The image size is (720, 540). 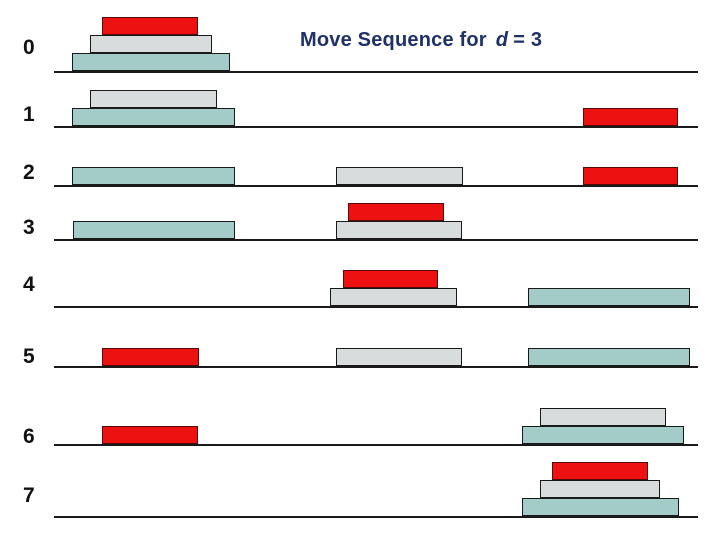 What do you see at coordinates (29, 114) in the screenshot?
I see `step-label-1: 1` at bounding box center [29, 114].